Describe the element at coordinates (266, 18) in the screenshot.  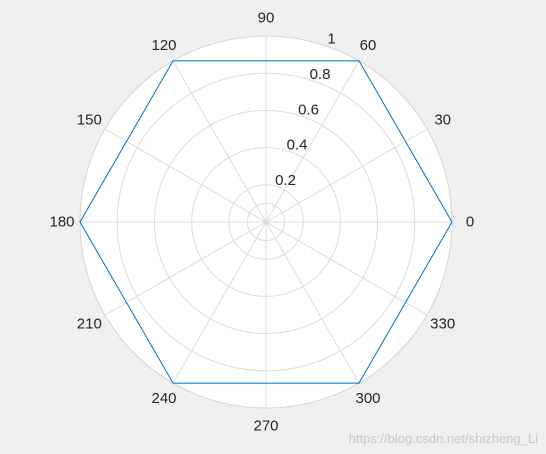
I see `theta-tick-label-90: 90` at that location.